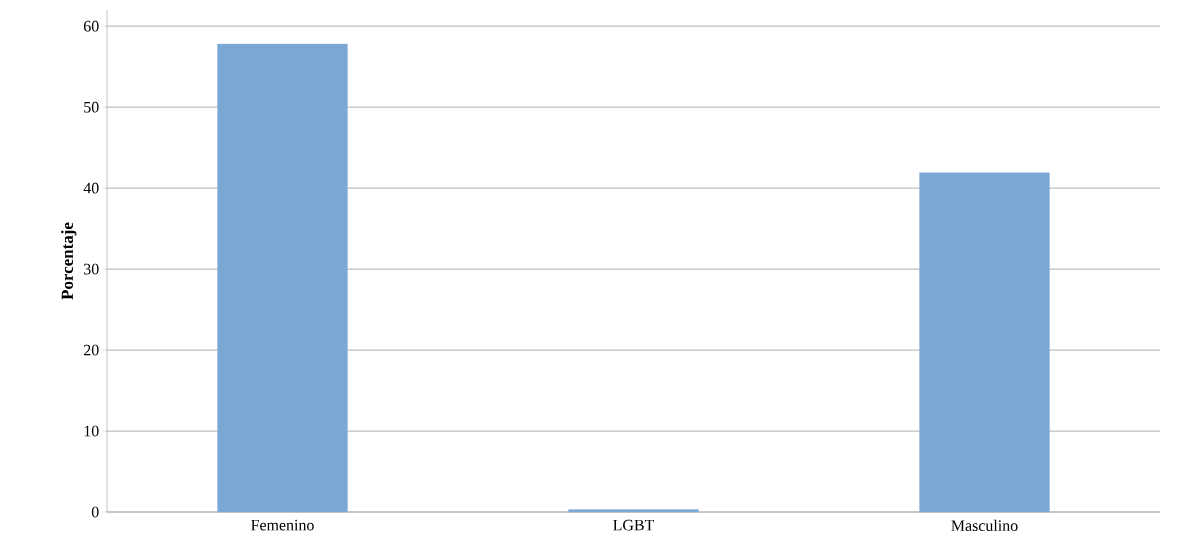 Image resolution: width=1178 pixels, height=558 pixels. What do you see at coordinates (91, 269) in the screenshot?
I see `y-tick-label: 30` at bounding box center [91, 269].